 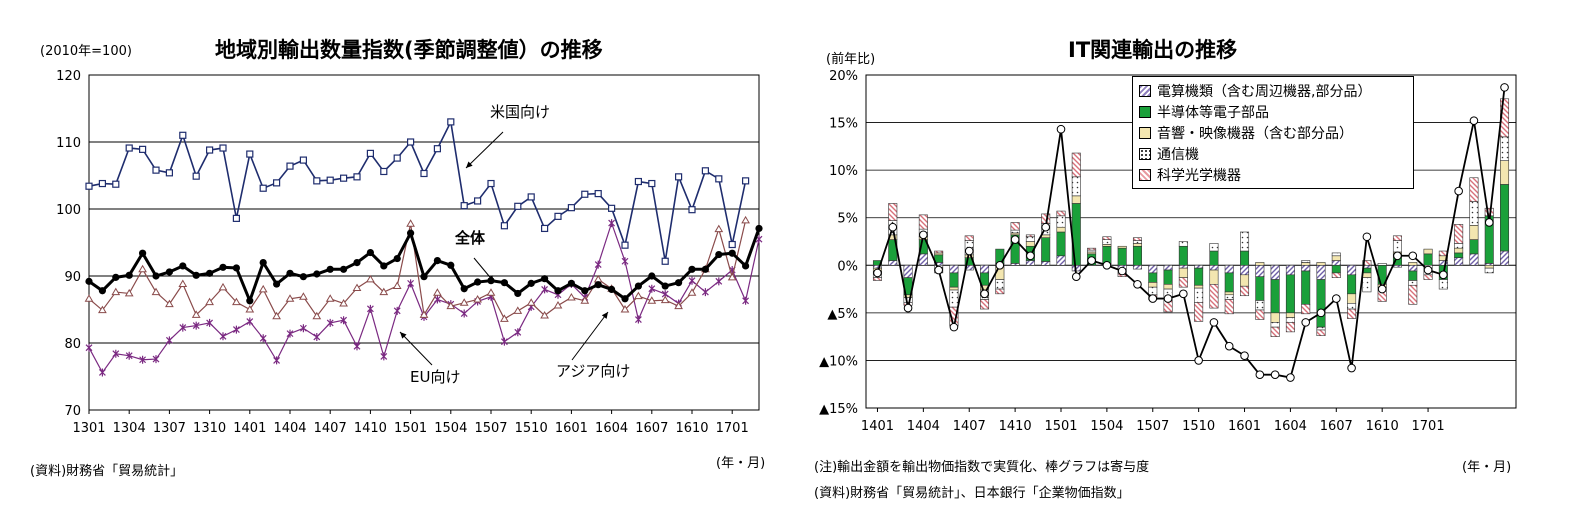 What do you see at coordinates (531, 428) in the screenshot?
I see `left-xtick-label: 1510` at bounding box center [531, 428].